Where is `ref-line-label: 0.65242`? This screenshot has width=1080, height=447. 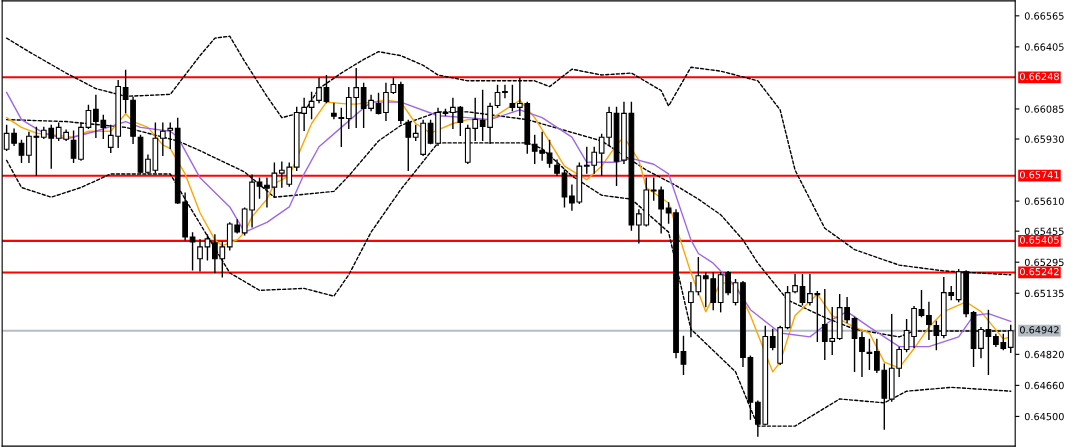
ref-line-label: 0.65242 is located at coordinates (1039, 271).